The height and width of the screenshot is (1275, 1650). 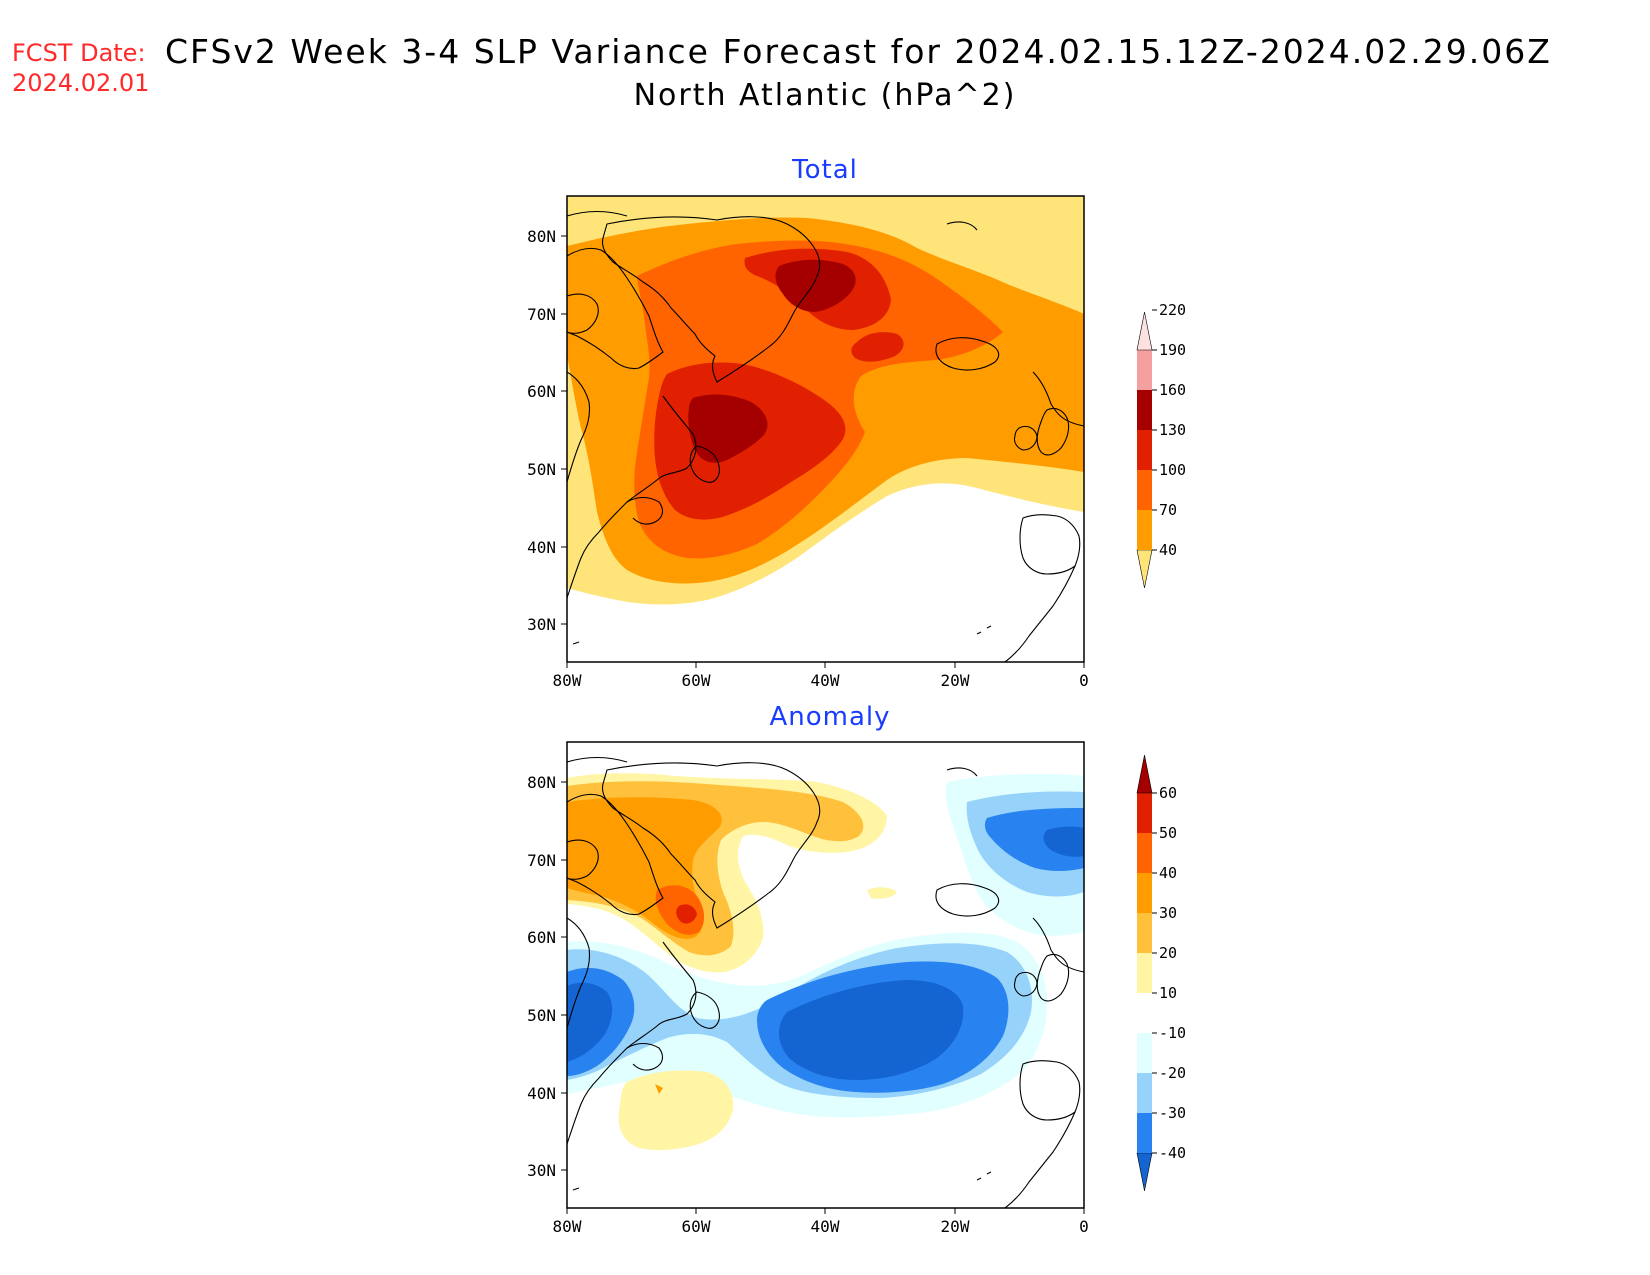 I want to click on anomaly-colorbar-label: -20, so click(x=1172, y=1073).